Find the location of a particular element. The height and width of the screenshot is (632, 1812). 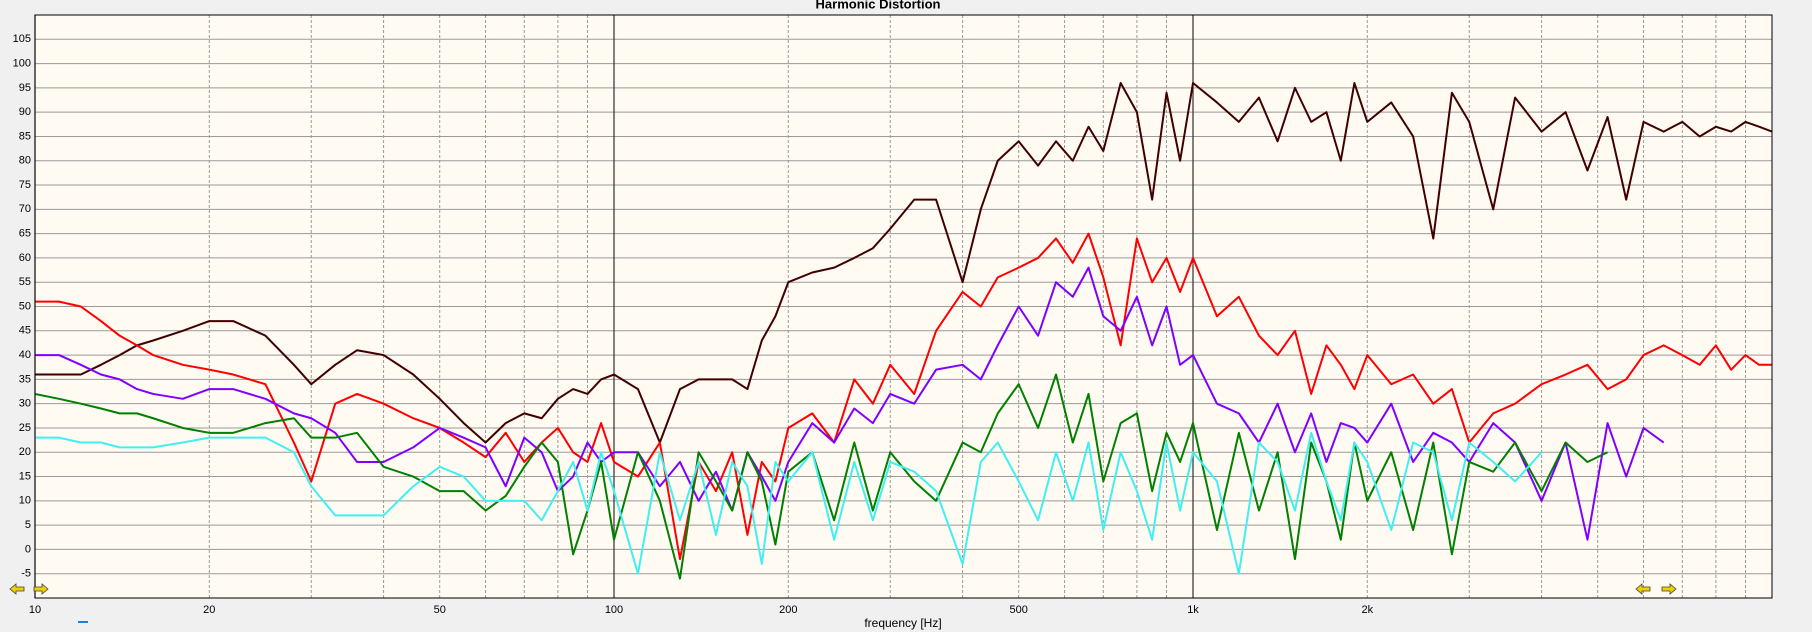

y-tick-label: 70 is located at coordinates (25, 209).